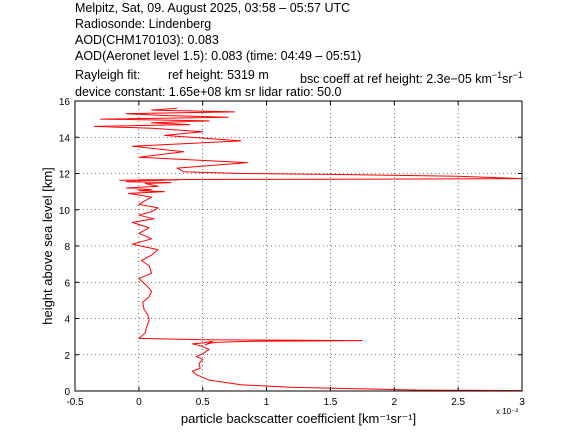 The height and width of the screenshot is (432, 576). What do you see at coordinates (65, 175) in the screenshot?
I see `y-tick-label: 12` at bounding box center [65, 175].